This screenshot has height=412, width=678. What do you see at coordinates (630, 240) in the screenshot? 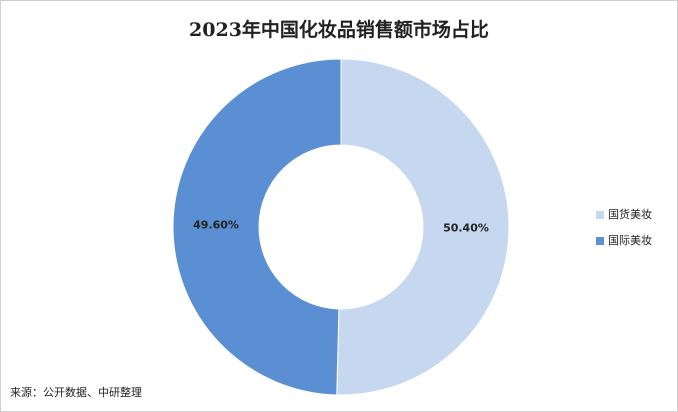
I see `legend-label: 国际美妆` at bounding box center [630, 240].